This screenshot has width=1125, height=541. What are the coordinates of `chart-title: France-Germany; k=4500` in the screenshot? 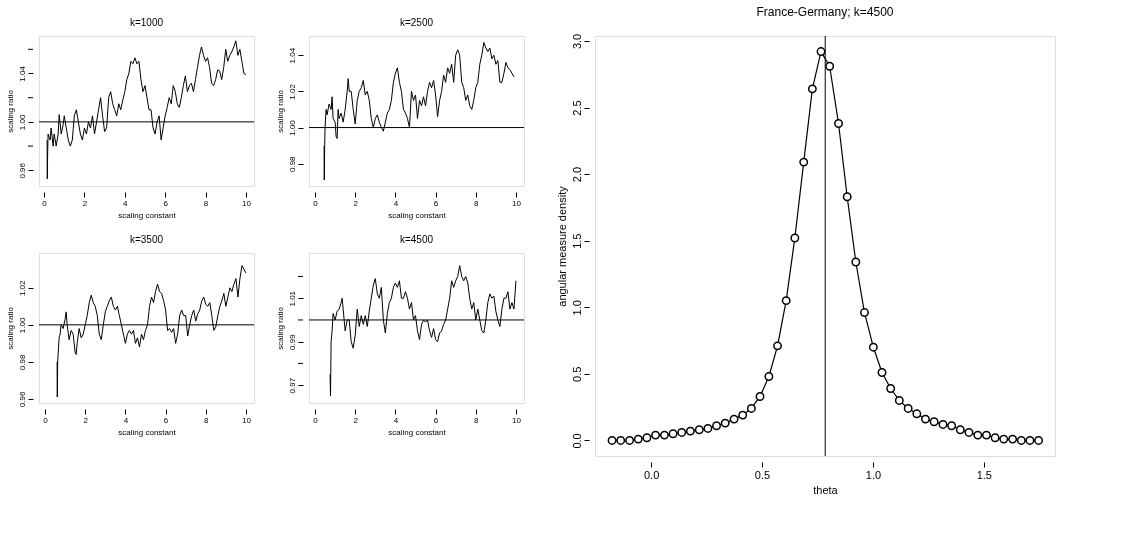 It's located at (825, 12).